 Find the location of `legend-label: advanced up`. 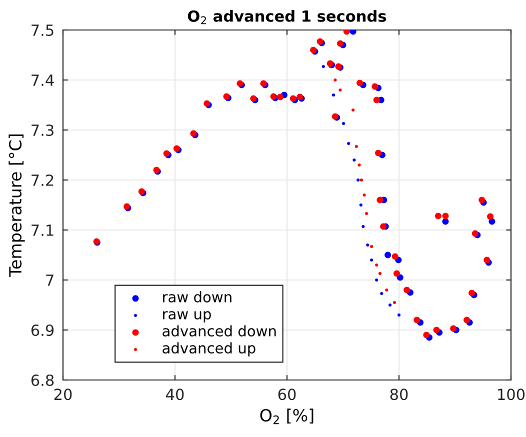

legend-label: advanced up is located at coordinates (209, 349).